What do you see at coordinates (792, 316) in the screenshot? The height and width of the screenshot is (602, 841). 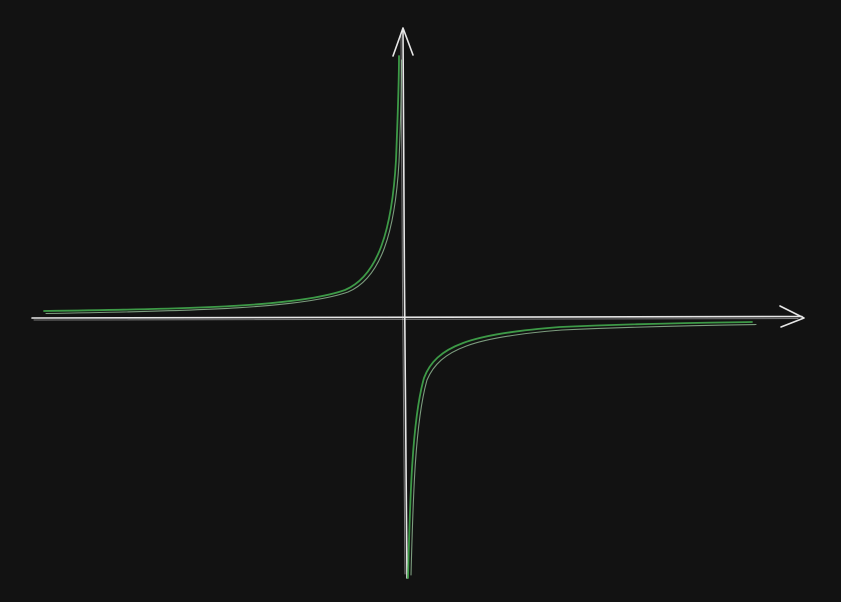 I see `x-axis-arrowhead` at bounding box center [792, 316].